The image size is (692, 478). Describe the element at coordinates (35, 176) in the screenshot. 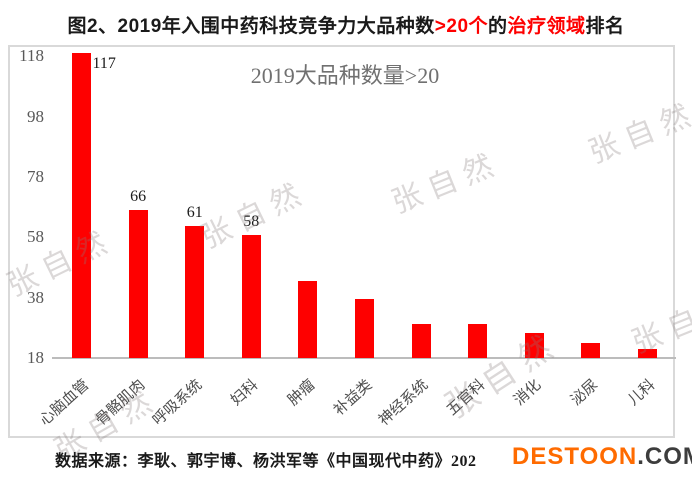

I see `y-tick-label: 78` at that location.